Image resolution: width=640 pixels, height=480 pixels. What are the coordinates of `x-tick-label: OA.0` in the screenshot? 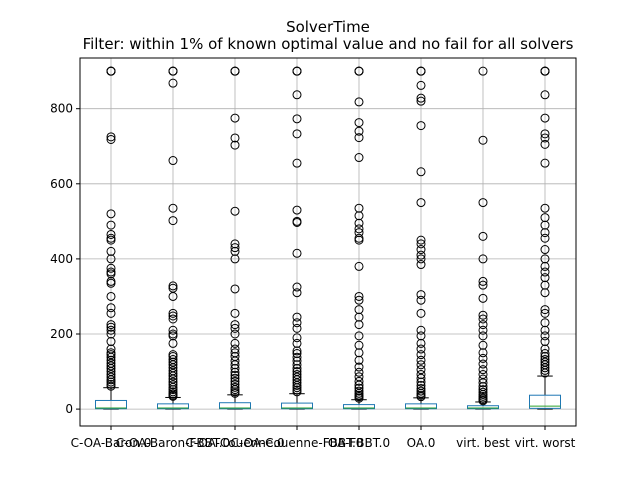 It's located at (421, 443).